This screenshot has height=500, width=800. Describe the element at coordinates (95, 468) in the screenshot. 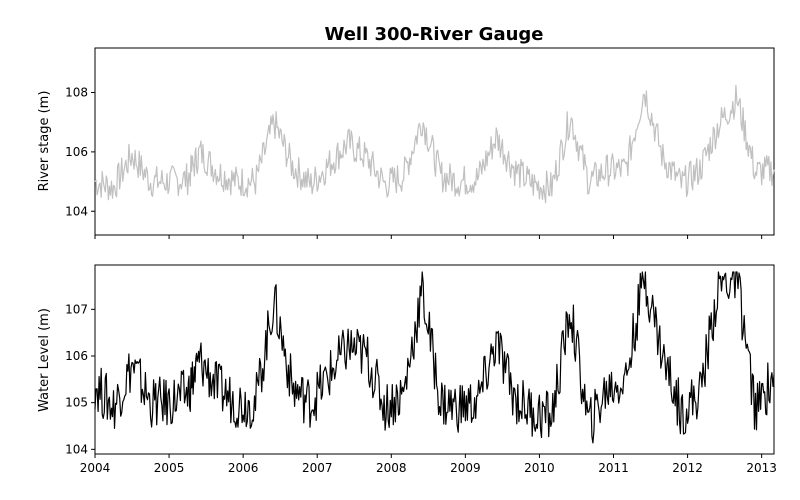

I see `x-tick-label: 2004` at that location.